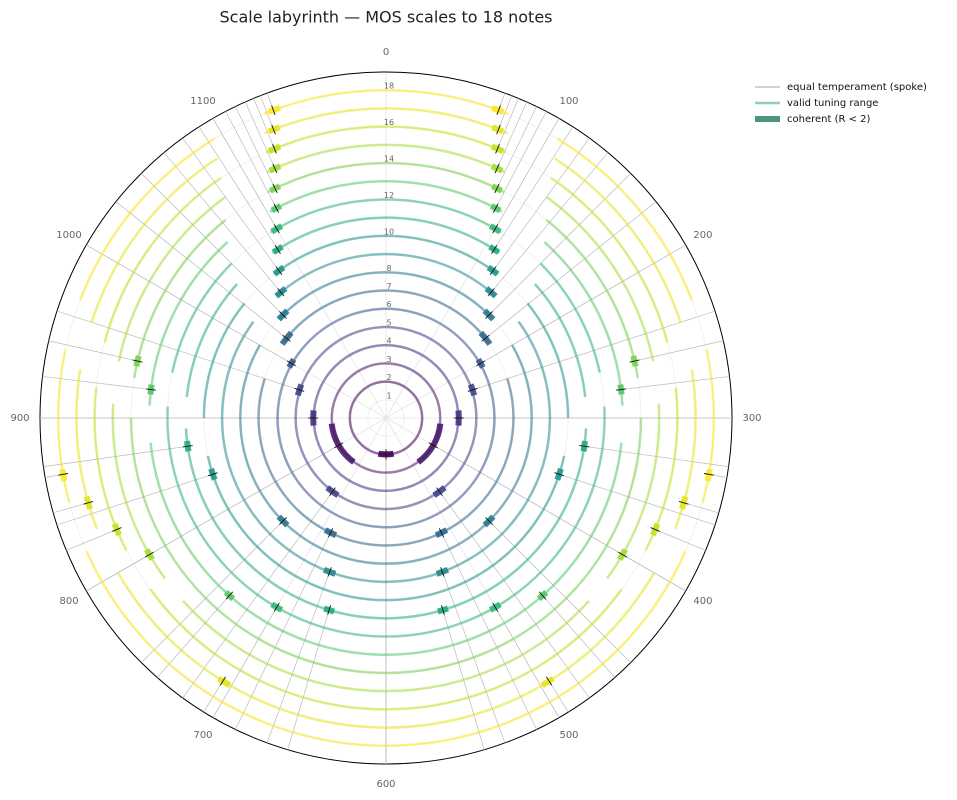 The width and height of the screenshot is (957, 800). What do you see at coordinates (389, 231) in the screenshot?
I see `r-tick-label: 10` at bounding box center [389, 231].